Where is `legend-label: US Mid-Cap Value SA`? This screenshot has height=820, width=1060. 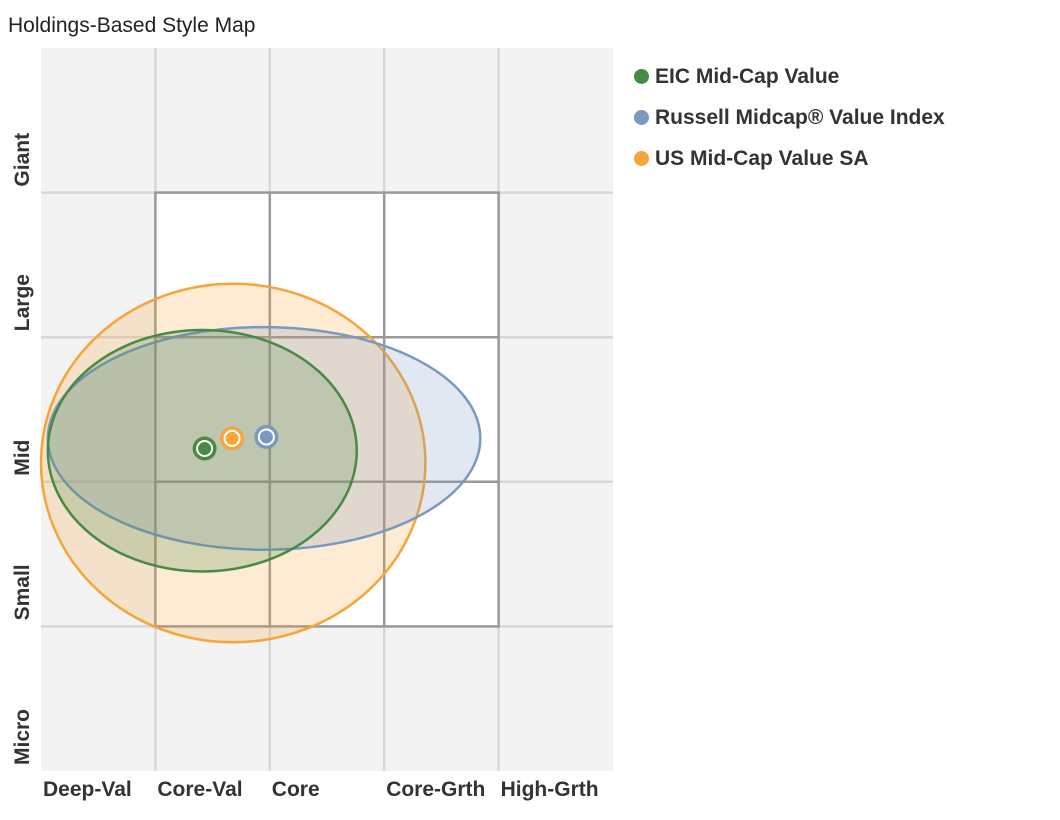 legend-label: US Mid-Cap Value SA is located at coordinates (762, 158).